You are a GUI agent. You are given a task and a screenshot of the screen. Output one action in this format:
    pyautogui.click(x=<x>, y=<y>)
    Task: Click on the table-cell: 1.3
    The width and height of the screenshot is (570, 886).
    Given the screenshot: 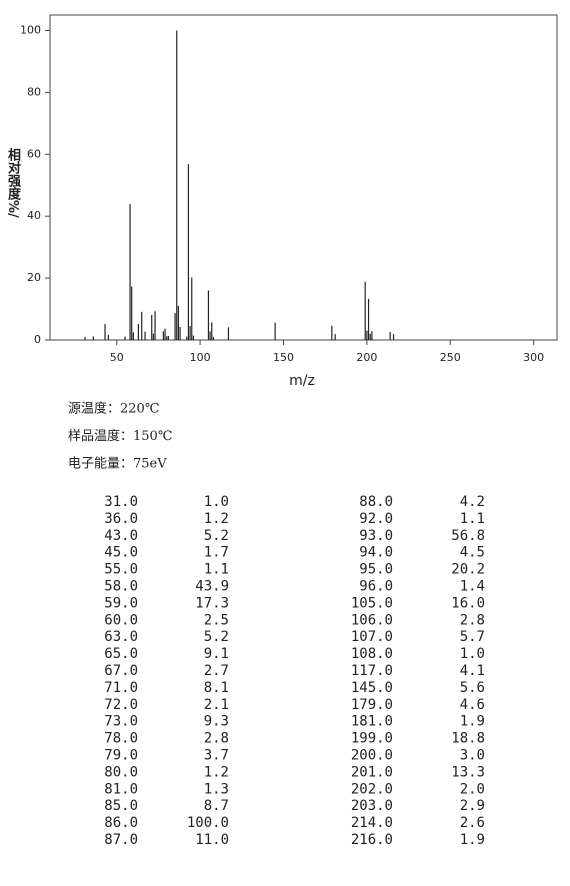 What is the action you would take?
    pyautogui.click(x=216, y=789)
    